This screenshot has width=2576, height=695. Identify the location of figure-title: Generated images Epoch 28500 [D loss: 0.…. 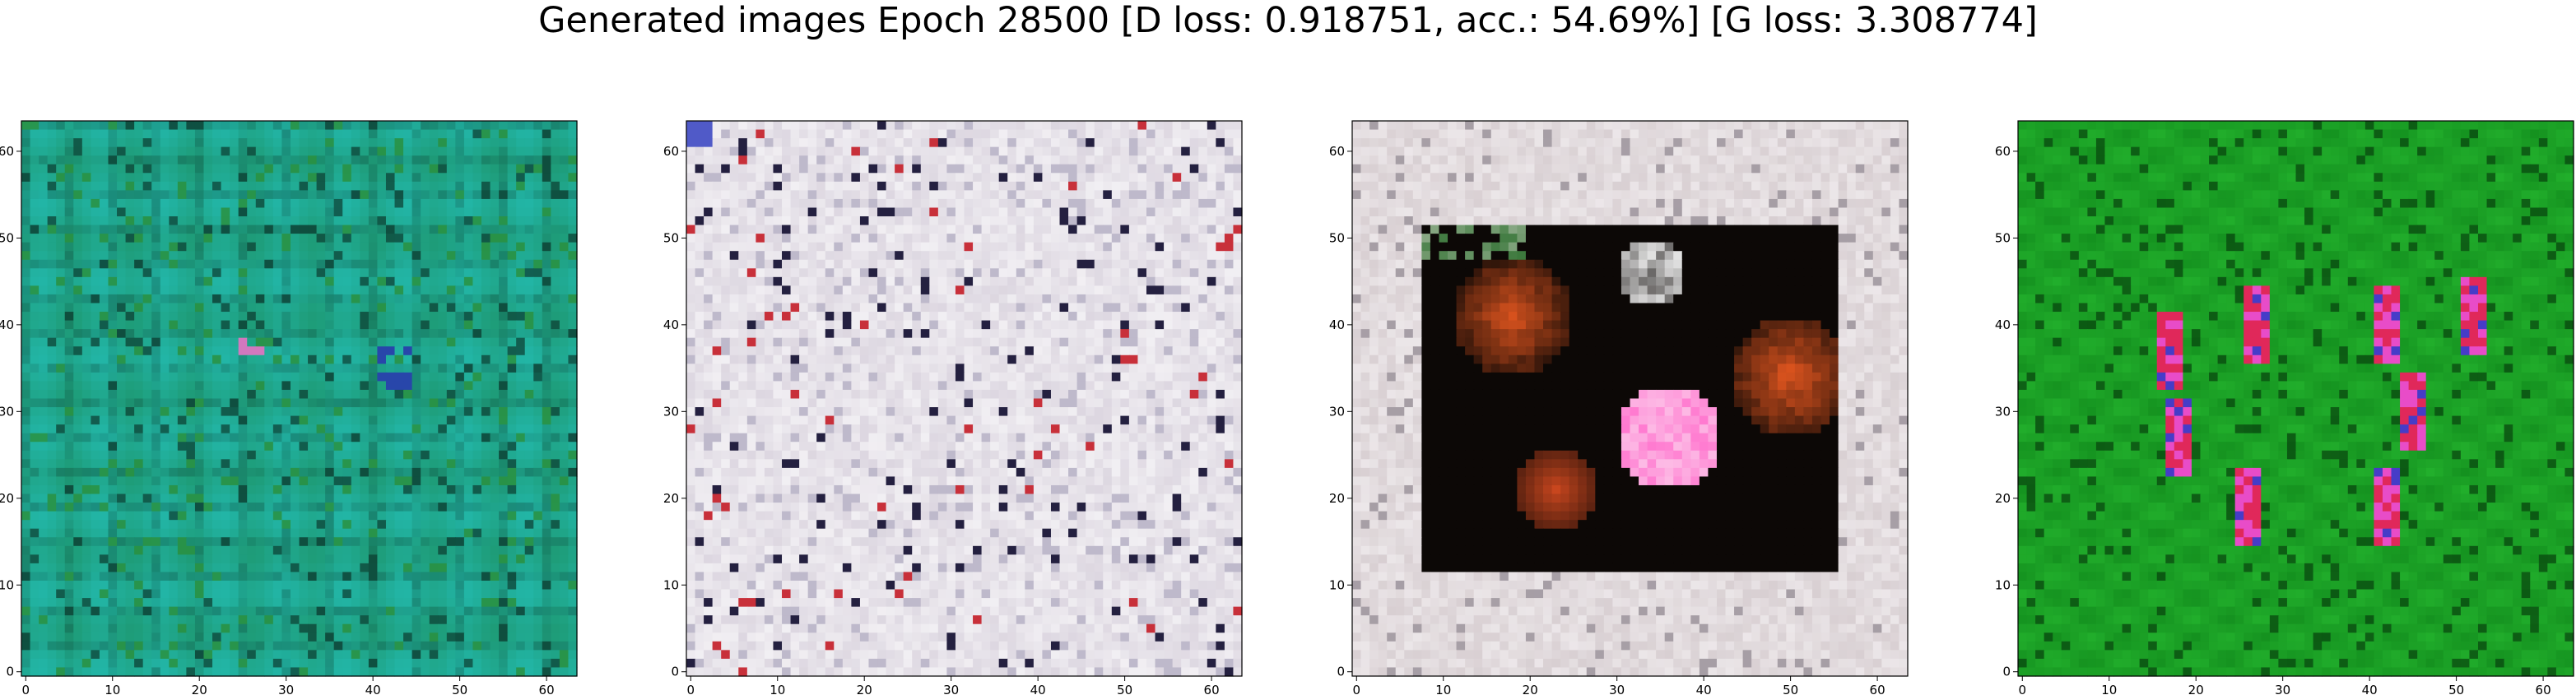
(1288, 20).